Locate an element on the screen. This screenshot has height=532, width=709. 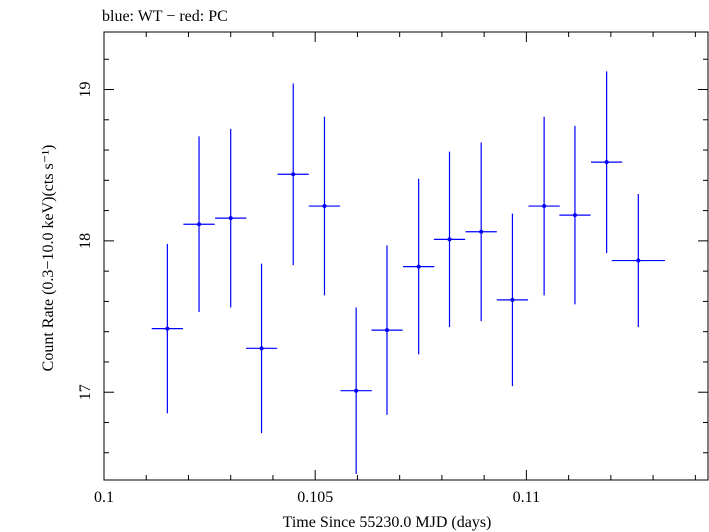
x-axis-label: Time Since 55230.0 MJD (days) is located at coordinates (387, 522).